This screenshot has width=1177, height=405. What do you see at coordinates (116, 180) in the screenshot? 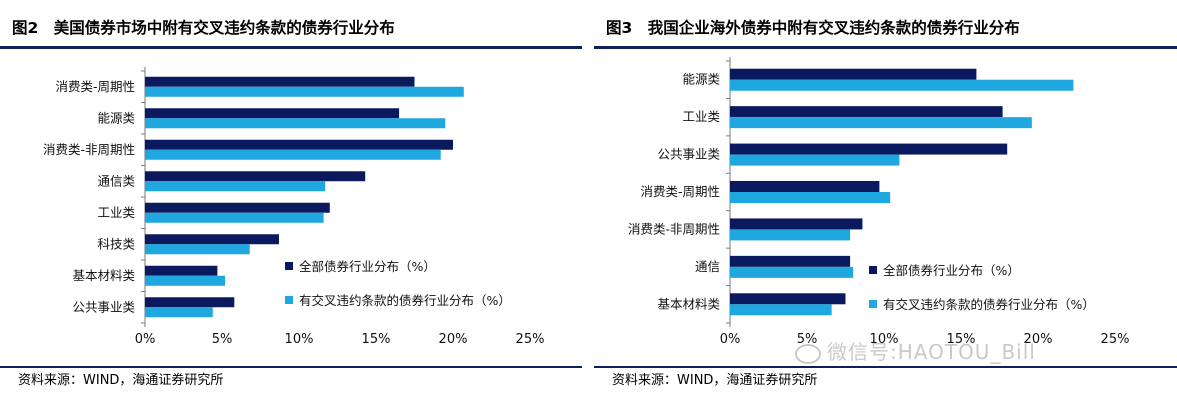
I see `category-label: 通信类` at bounding box center [116, 180].